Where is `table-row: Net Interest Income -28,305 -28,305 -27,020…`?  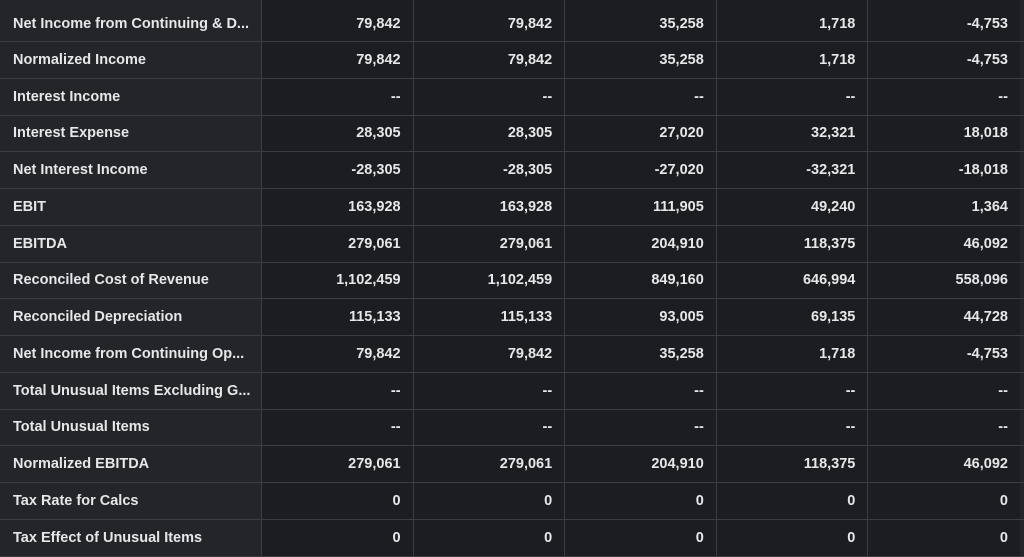
table-row: Net Interest Income -28,305 -28,305 -27,020… is located at coordinates (512, 170).